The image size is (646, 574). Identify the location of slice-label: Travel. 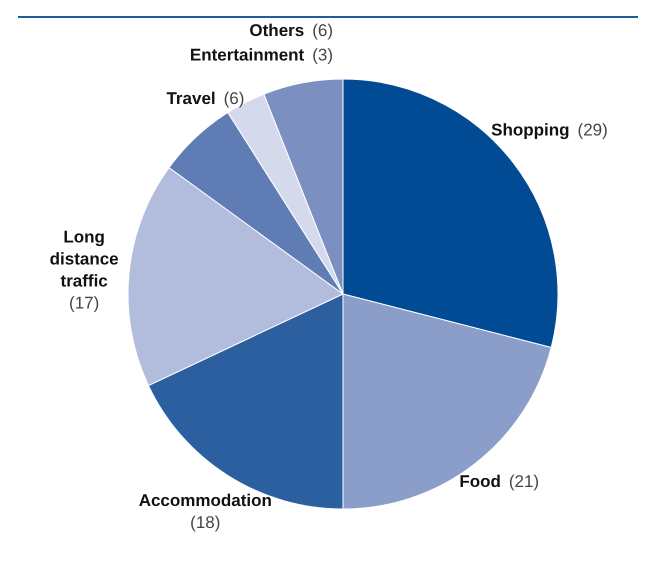
(191, 98).